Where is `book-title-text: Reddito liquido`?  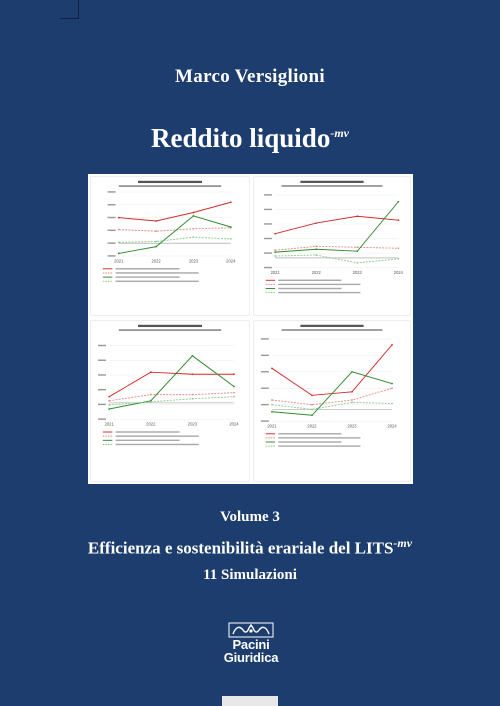 book-title-text: Reddito liquido is located at coordinates (241, 138).